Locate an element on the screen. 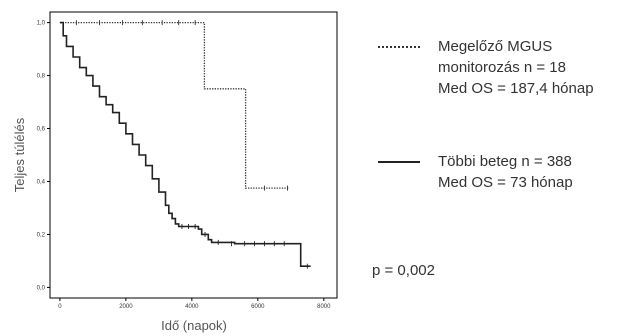 The image size is (640, 336). legend-mgus-line2: monitorozás n = 18 is located at coordinates (502, 67).